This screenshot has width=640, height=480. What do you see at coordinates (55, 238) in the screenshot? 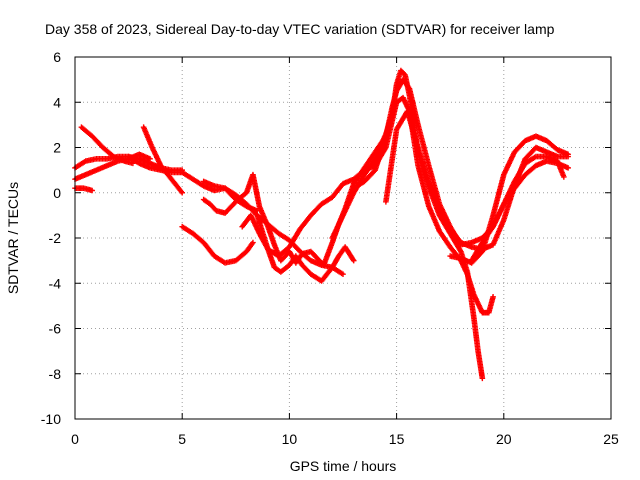
I see `y-tick-label: -2` at bounding box center [55, 238].